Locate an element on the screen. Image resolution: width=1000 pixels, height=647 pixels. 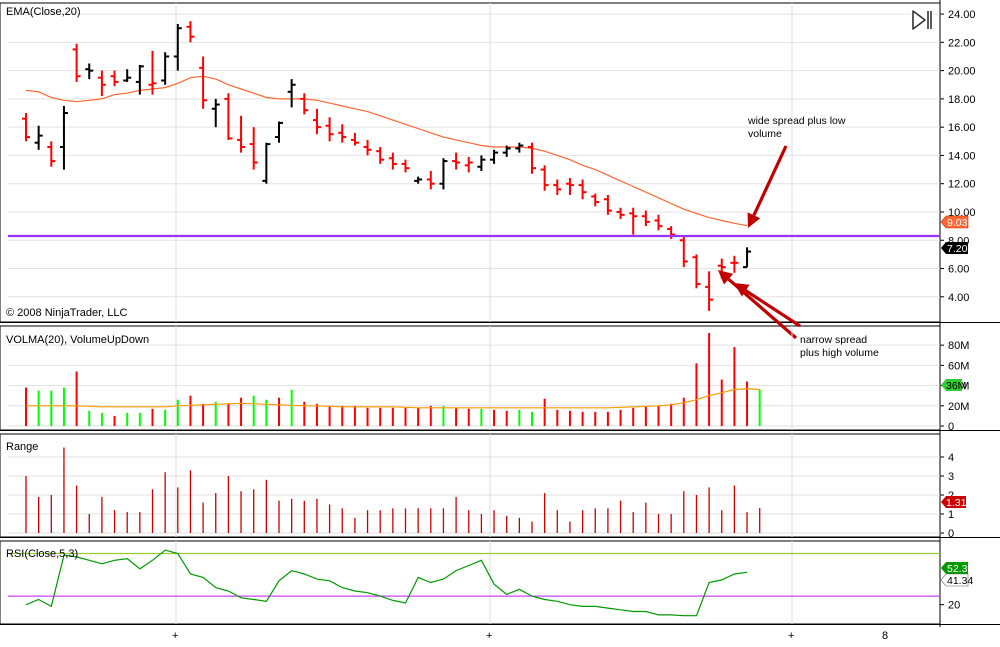
svg-text: 41.34 is located at coordinates (960, 581).